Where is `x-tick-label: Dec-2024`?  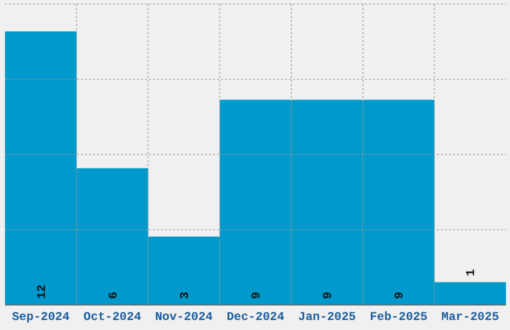
x-tick-label: Dec-2024 is located at coordinates (255, 317).